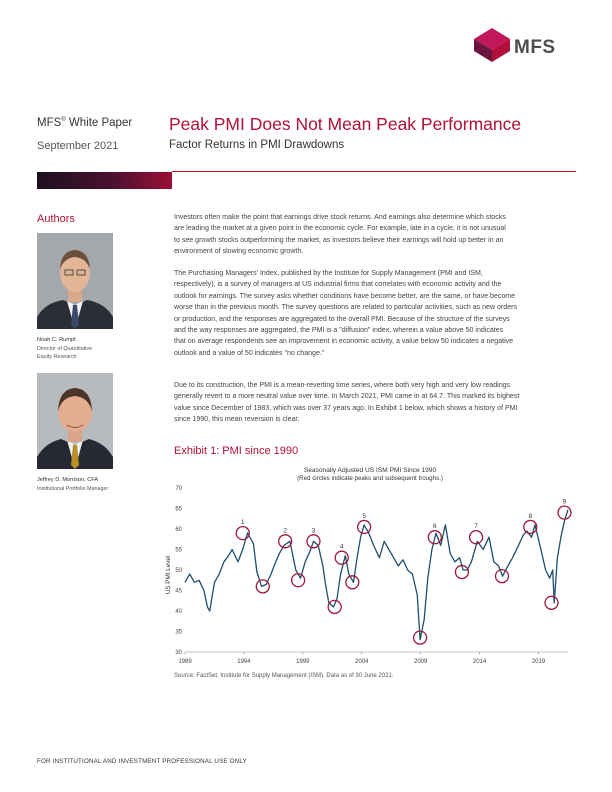 The image size is (612, 792). What do you see at coordinates (73, 489) in the screenshot?
I see `author-role-2a: Institutional Portfolio Manager` at bounding box center [73, 489].